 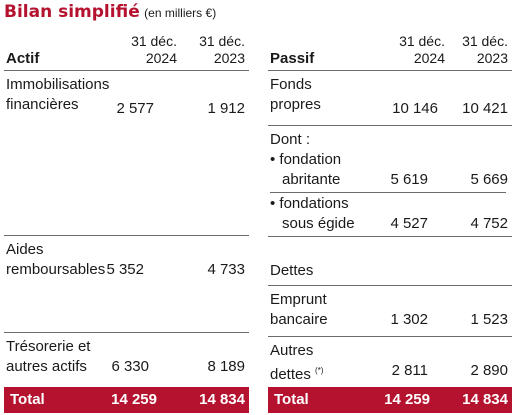 I want to click on row-label: Fonds propres, so click(x=295, y=95).